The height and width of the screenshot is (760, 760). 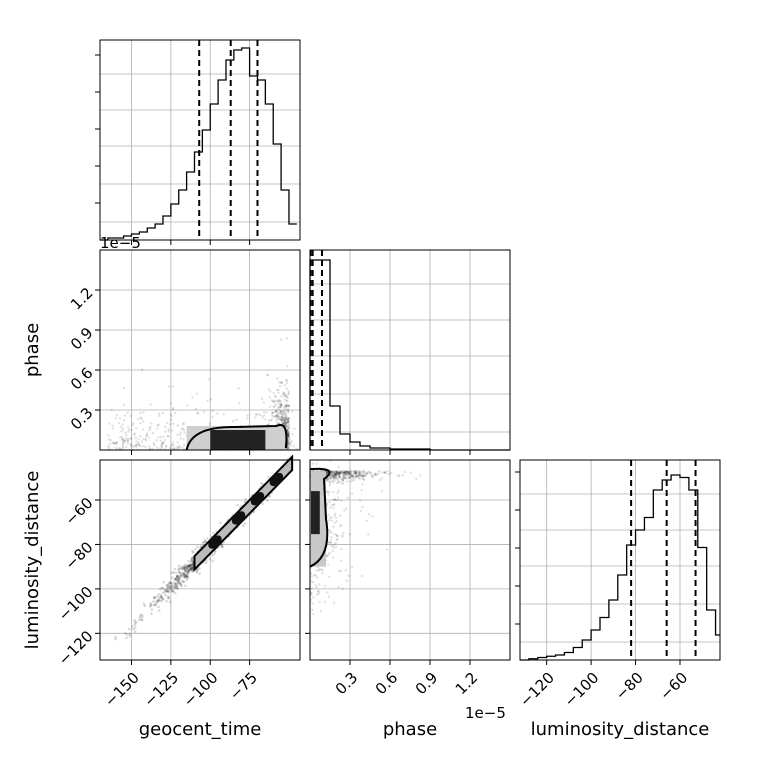 I want to click on y-tick-label: 0.9, so click(x=82, y=339).